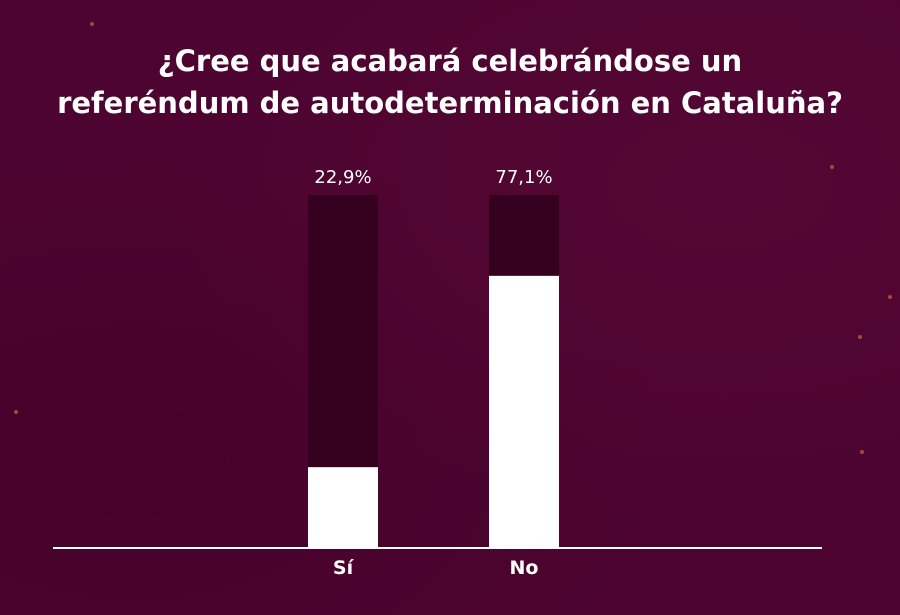 The image size is (900, 615). I want to click on chart-title-line-1: ¿Cree que acabará celebrándose un, so click(450, 61).